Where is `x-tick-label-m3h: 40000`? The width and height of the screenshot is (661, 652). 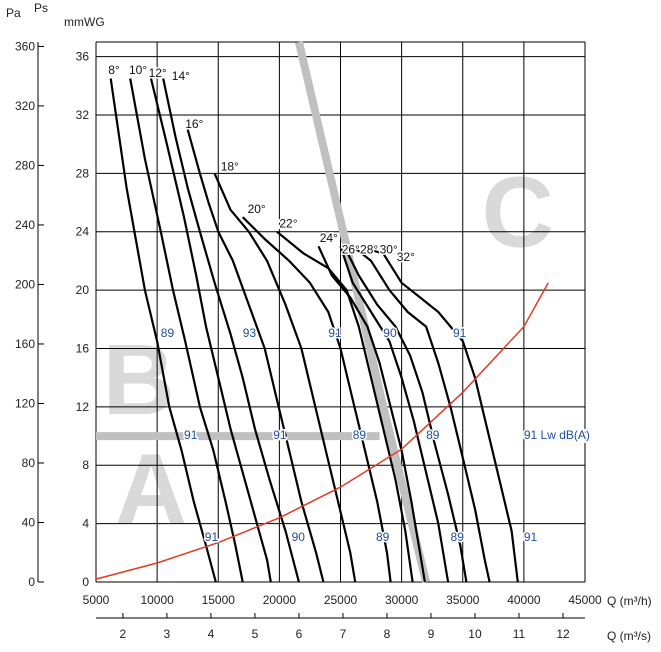
x-tick-label-m3h: 40000 is located at coordinates (524, 600).